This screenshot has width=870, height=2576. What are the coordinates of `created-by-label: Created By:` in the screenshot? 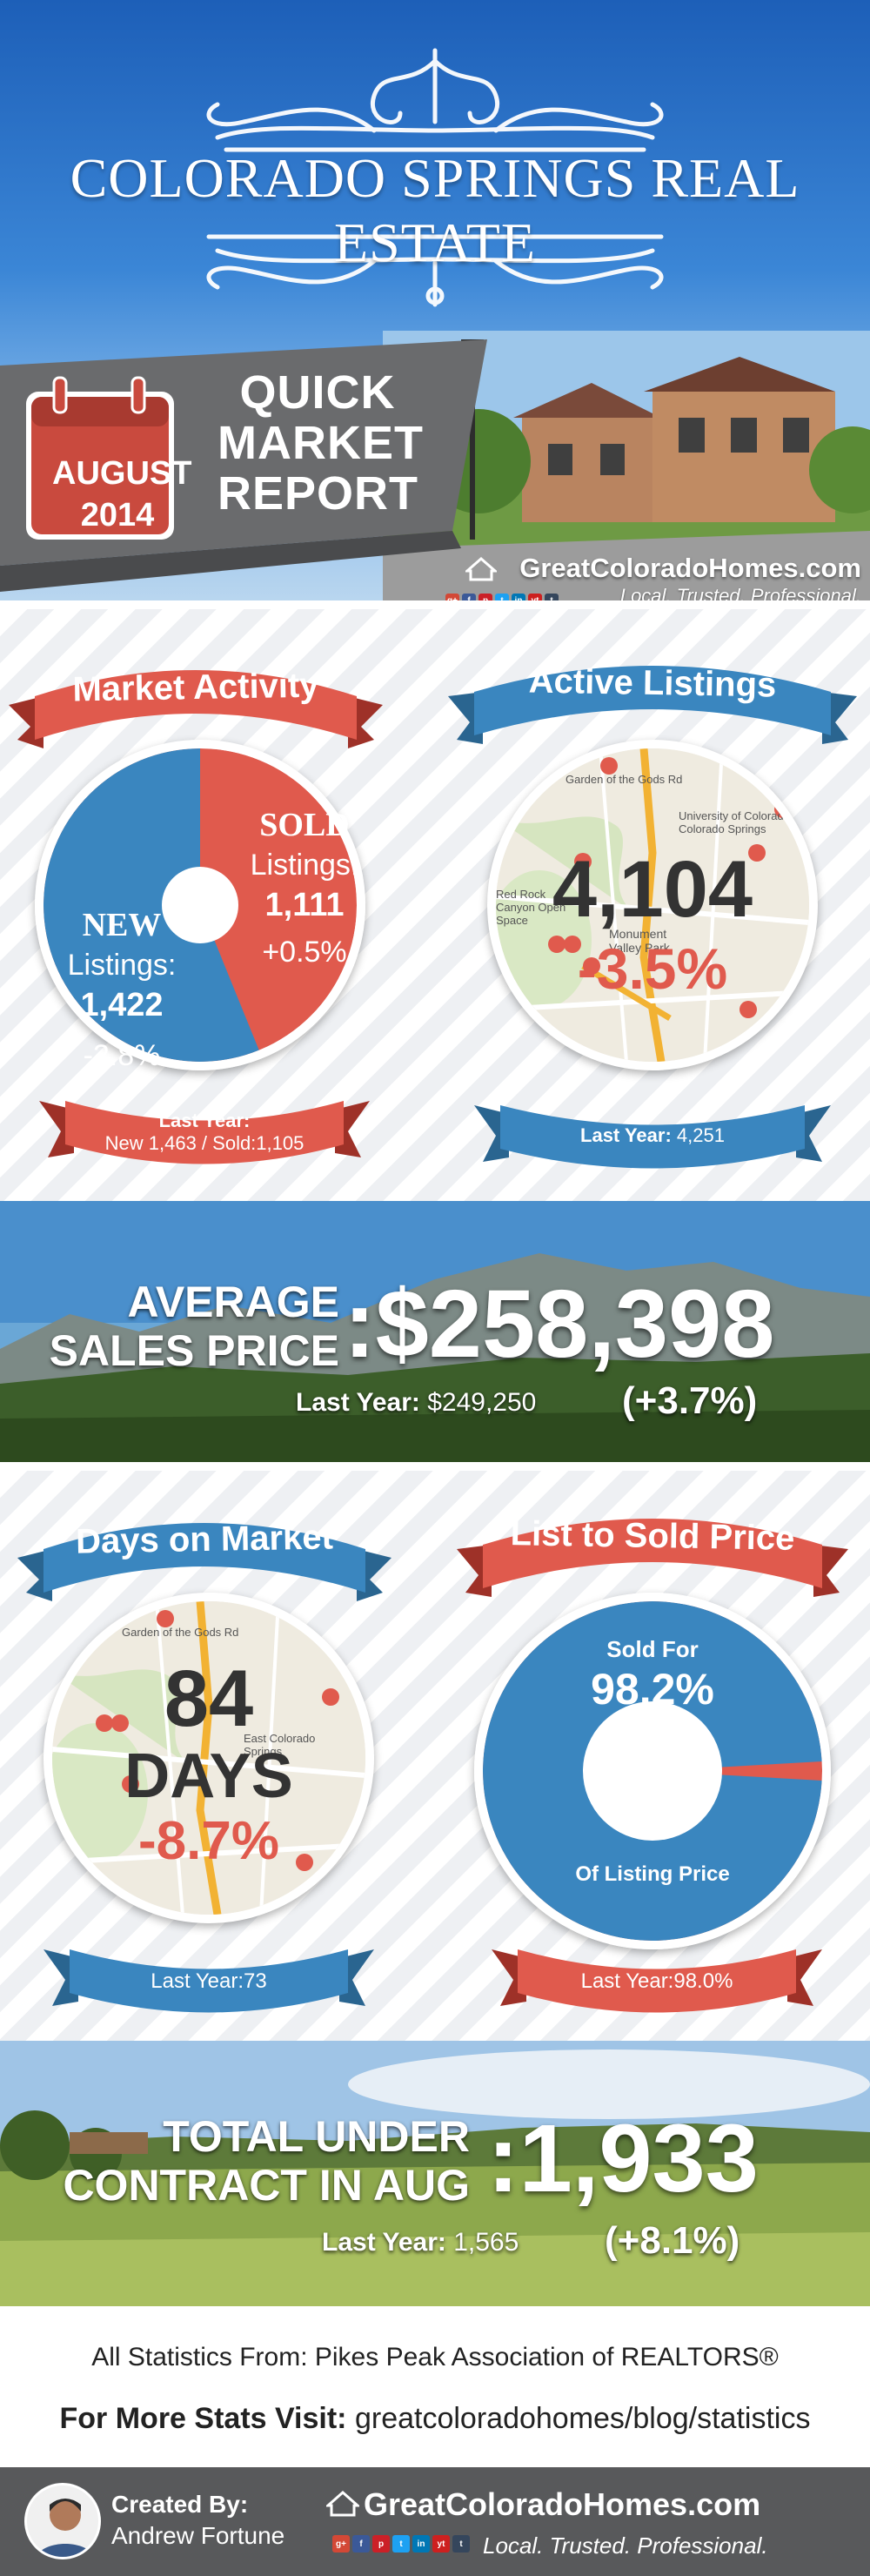 It's located at (180, 2504).